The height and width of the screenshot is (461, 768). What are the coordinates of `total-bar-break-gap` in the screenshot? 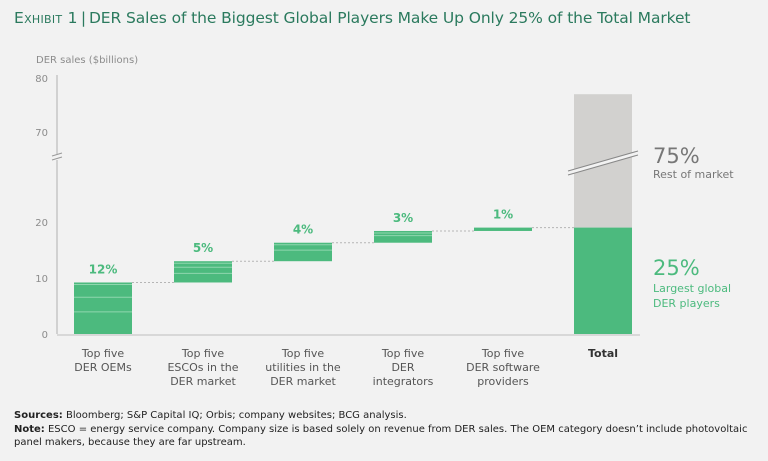 It's located at (603, 163).